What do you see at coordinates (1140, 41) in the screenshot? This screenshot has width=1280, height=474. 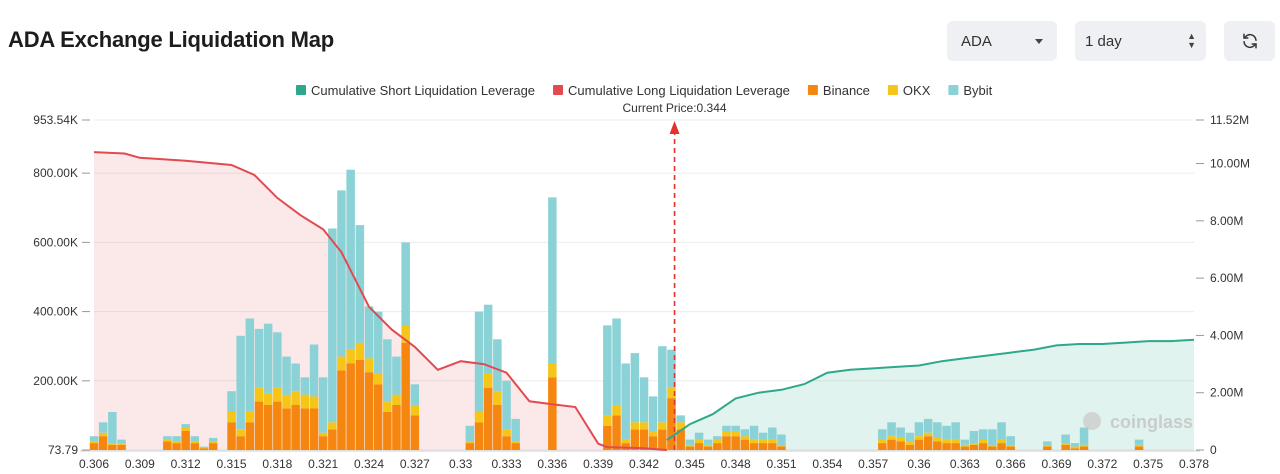 I see `period-select: 1 day ▲ ▼` at bounding box center [1140, 41].